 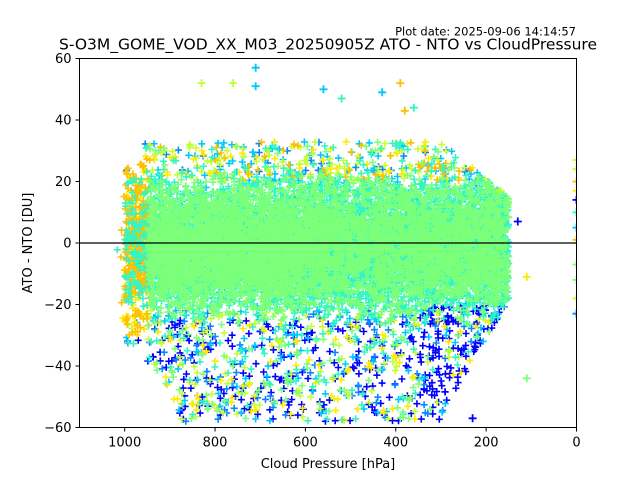 I want to click on y-axis-label: ATO - NTO [DU], so click(x=28, y=243).